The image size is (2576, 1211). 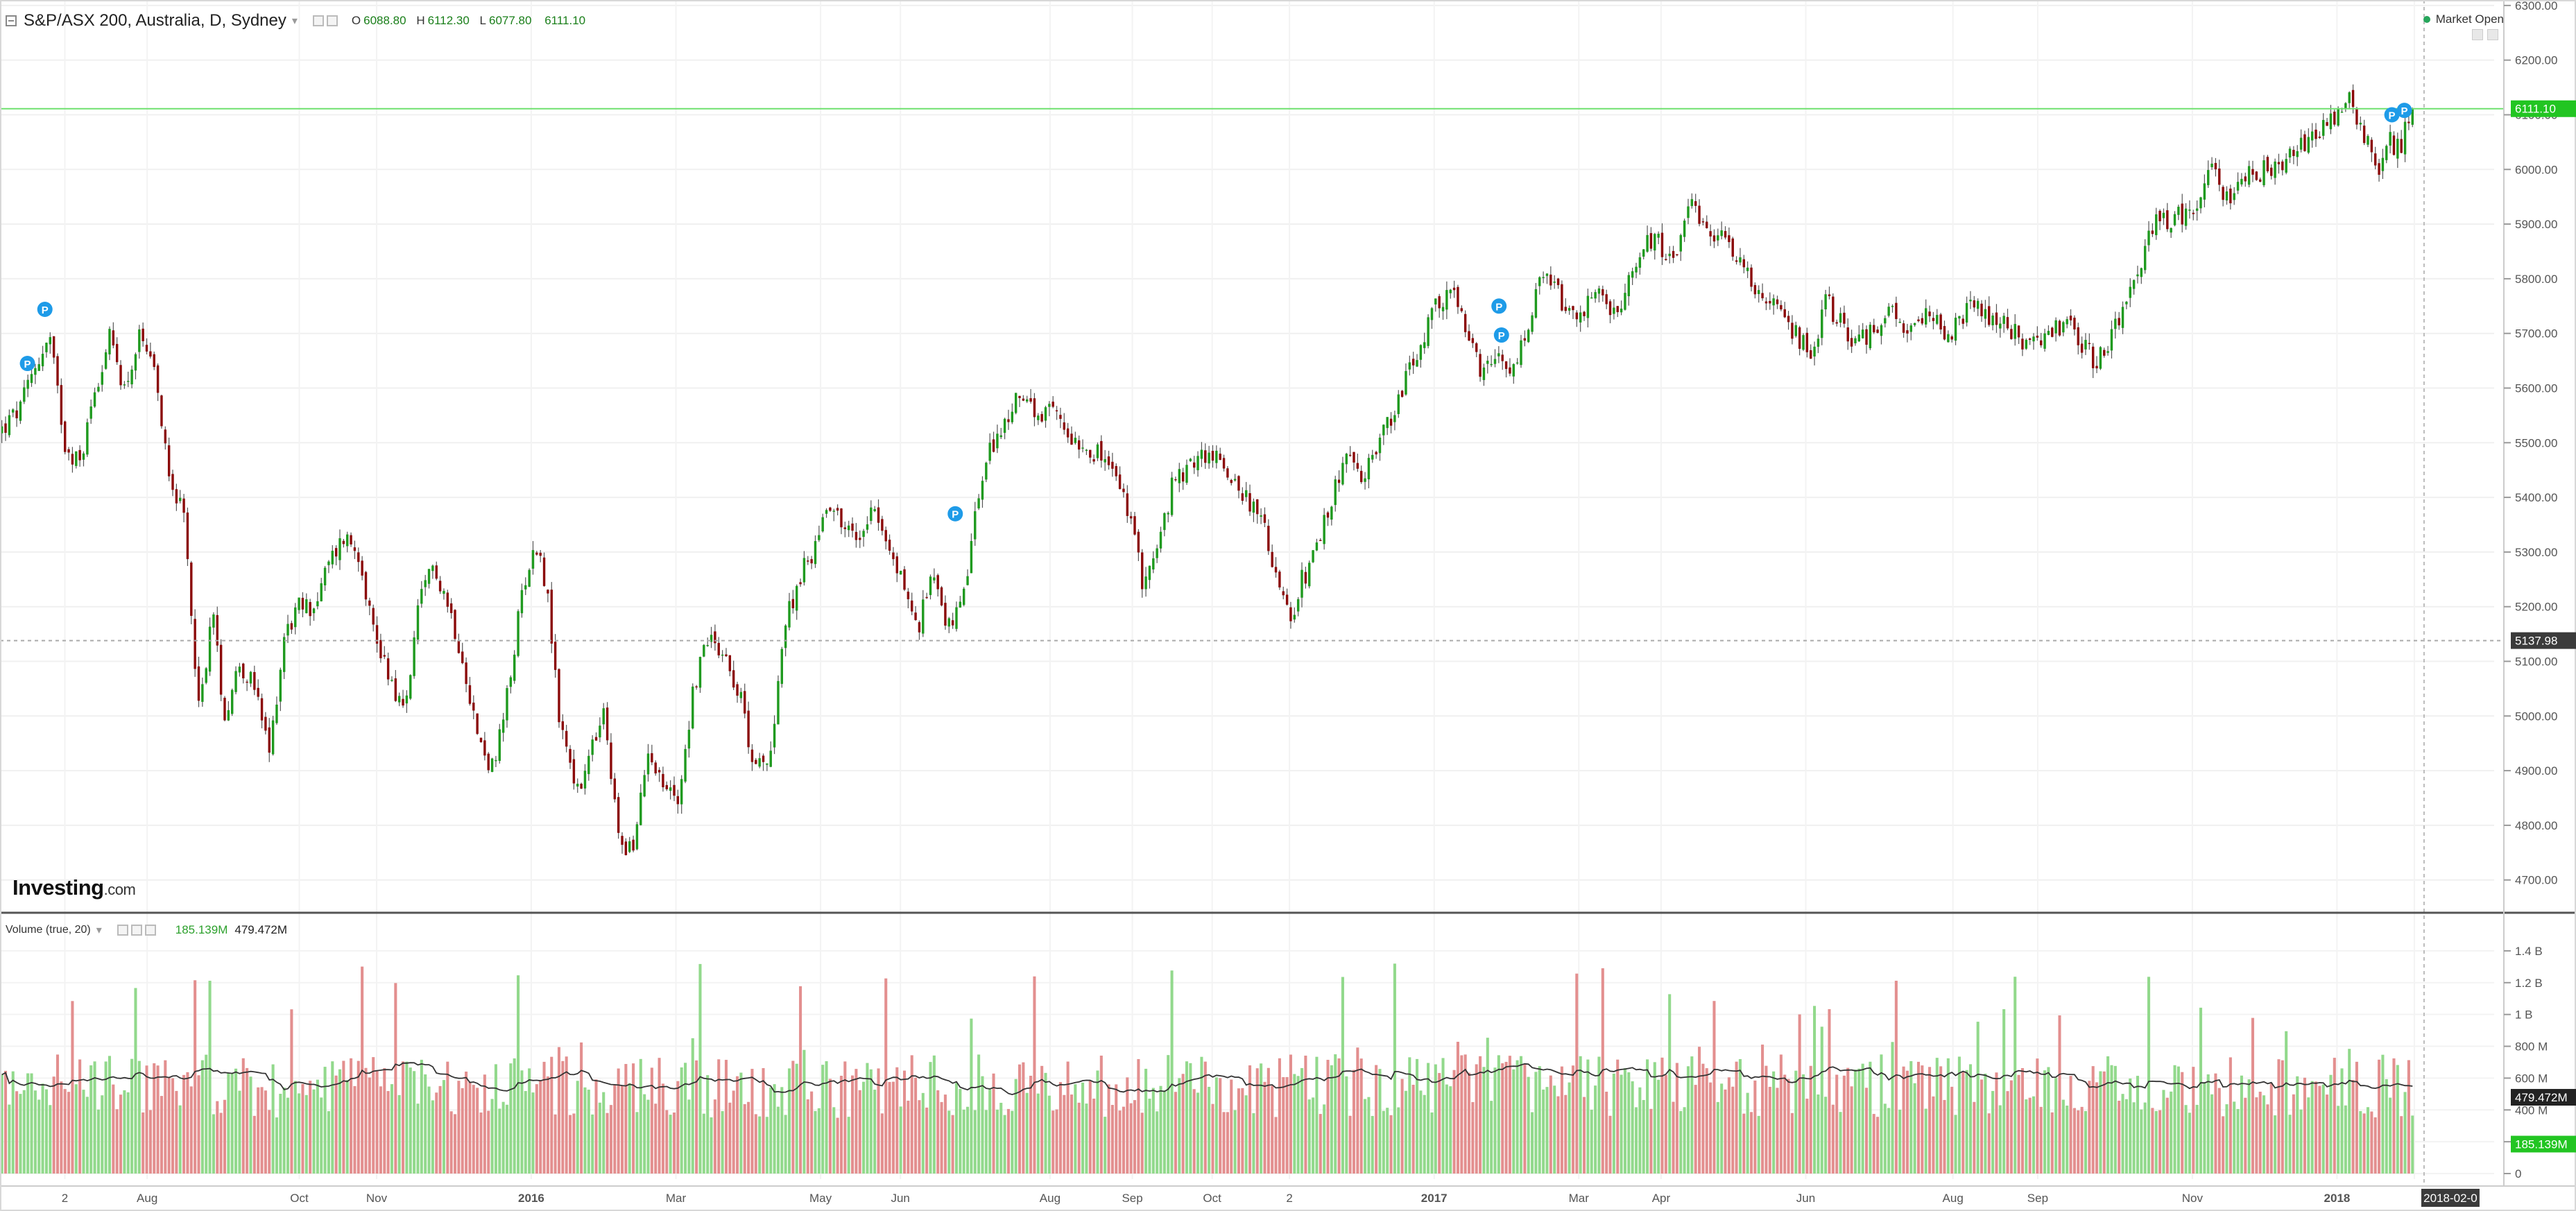 What do you see at coordinates (11, 20) in the screenshot?
I see `collapse-icon` at bounding box center [11, 20].